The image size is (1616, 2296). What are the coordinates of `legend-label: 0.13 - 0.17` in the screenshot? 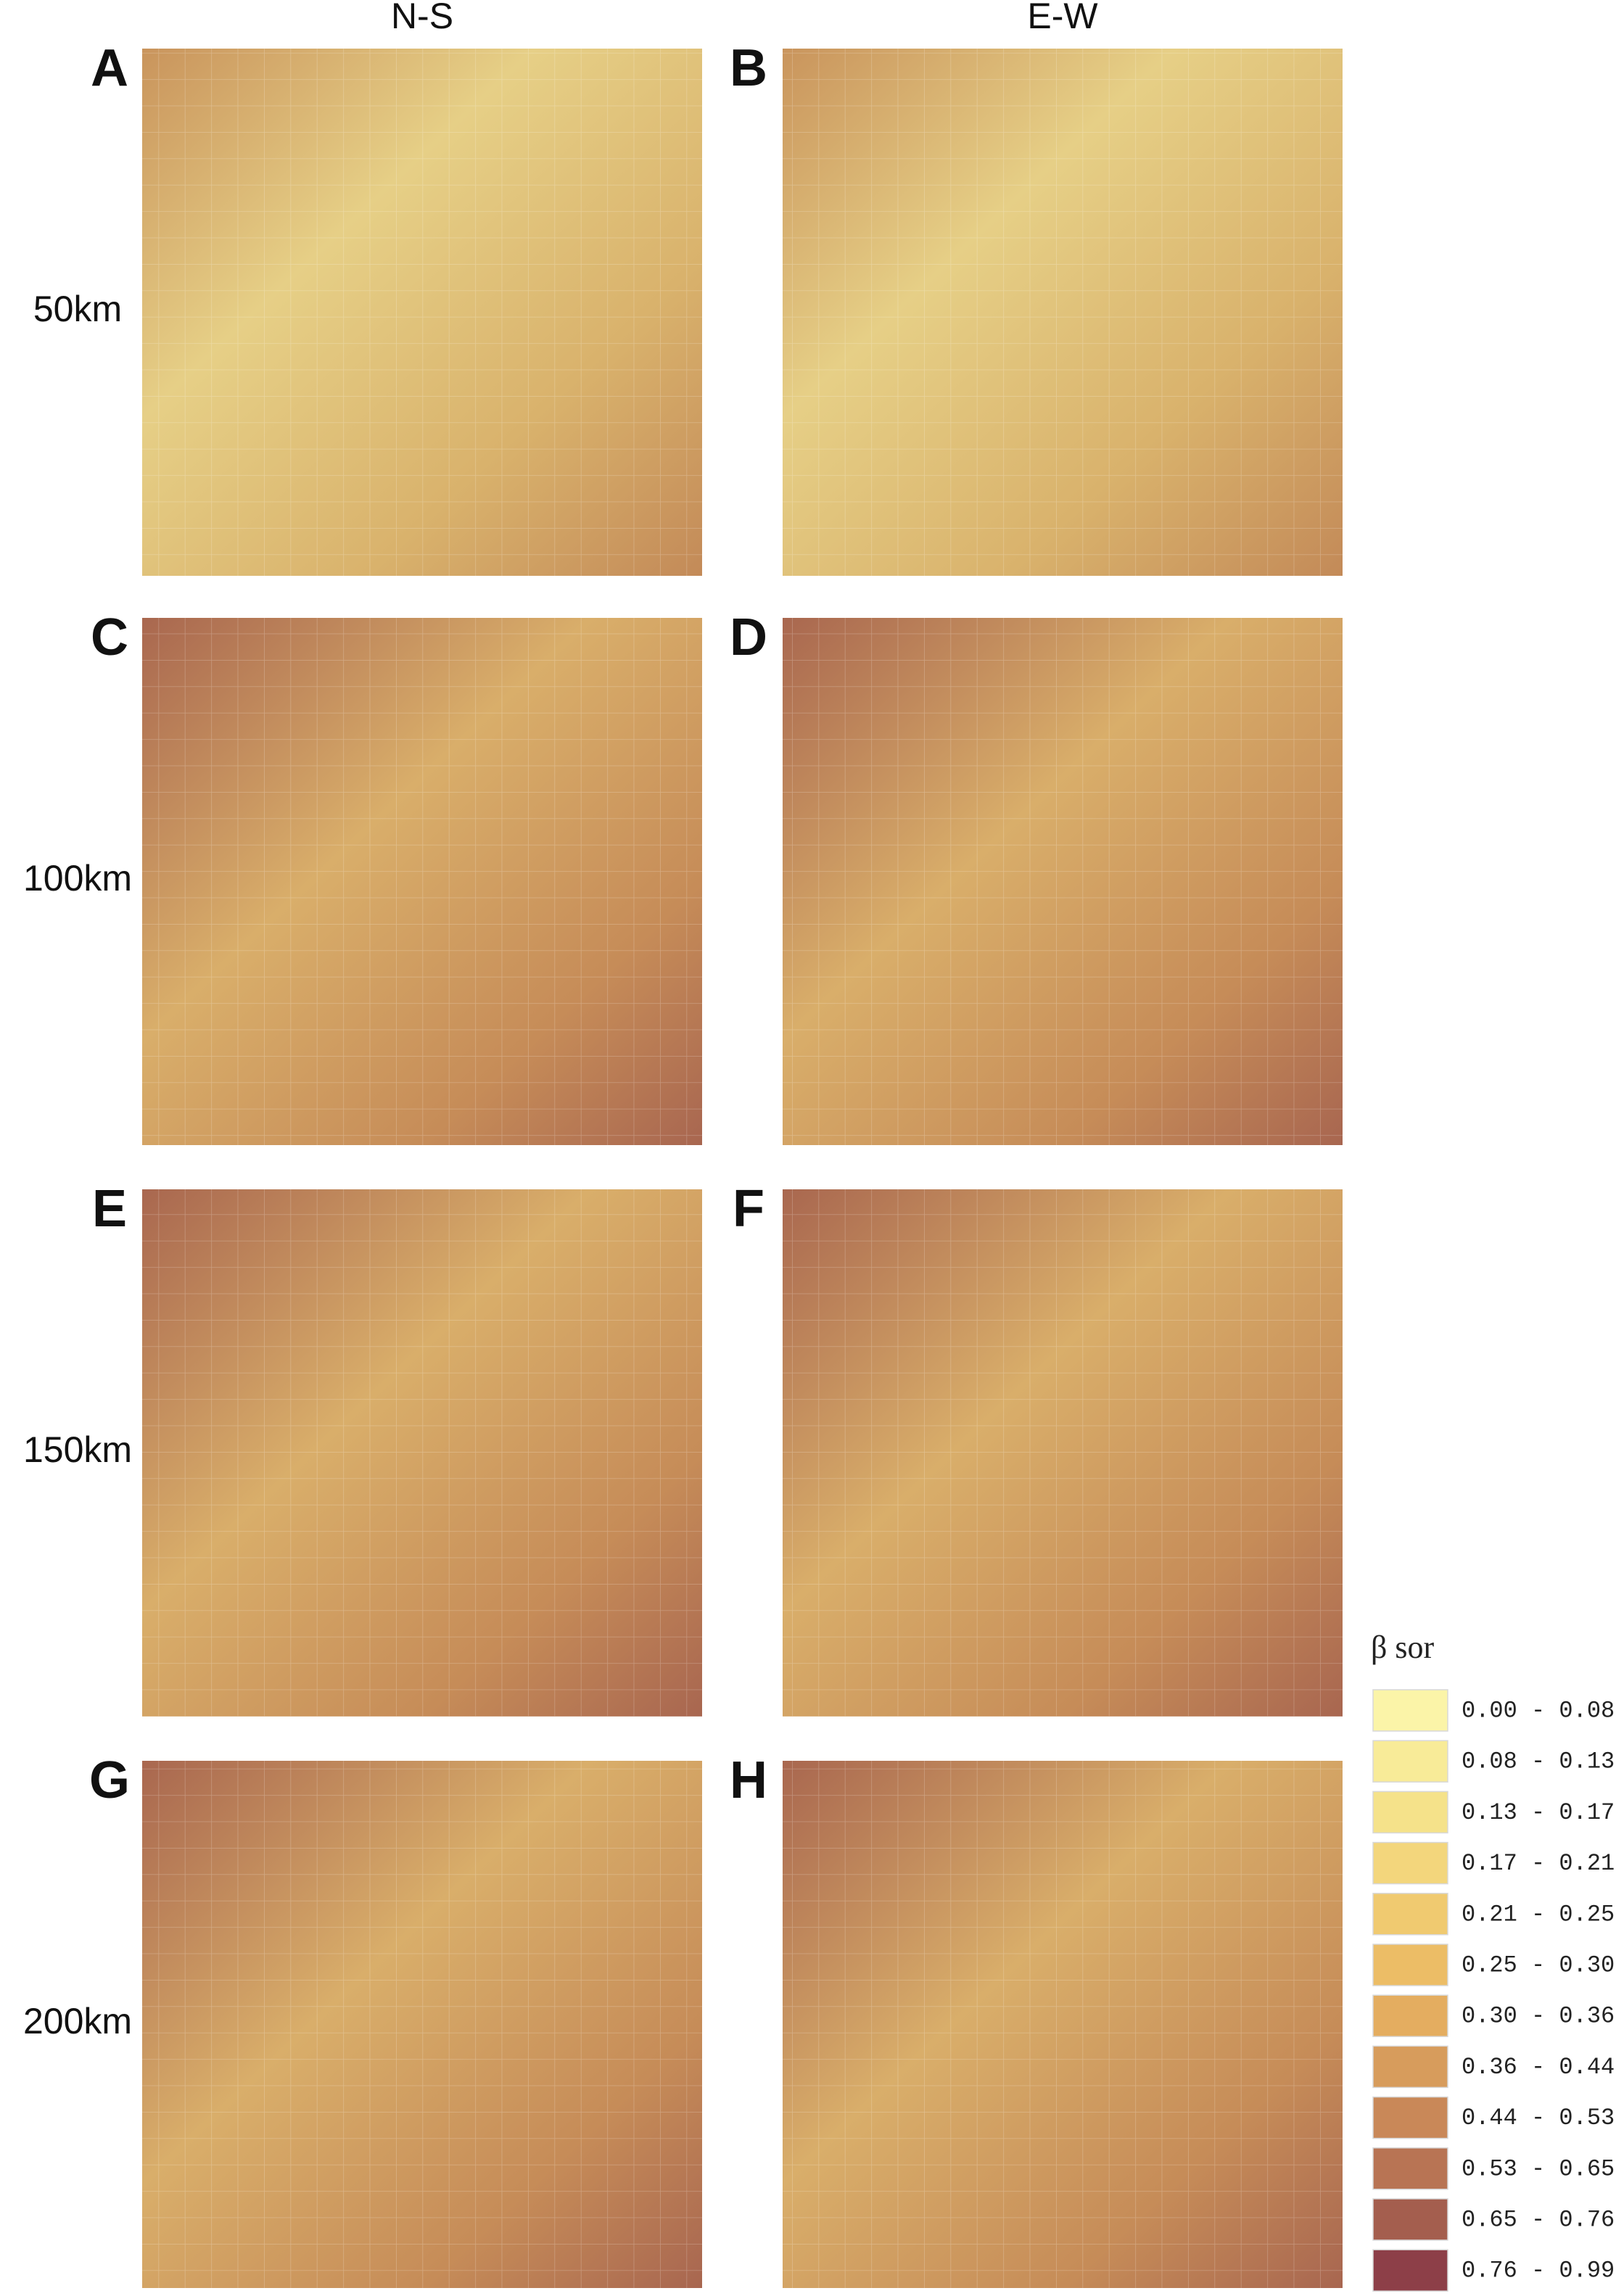 It's located at (1538, 1812).